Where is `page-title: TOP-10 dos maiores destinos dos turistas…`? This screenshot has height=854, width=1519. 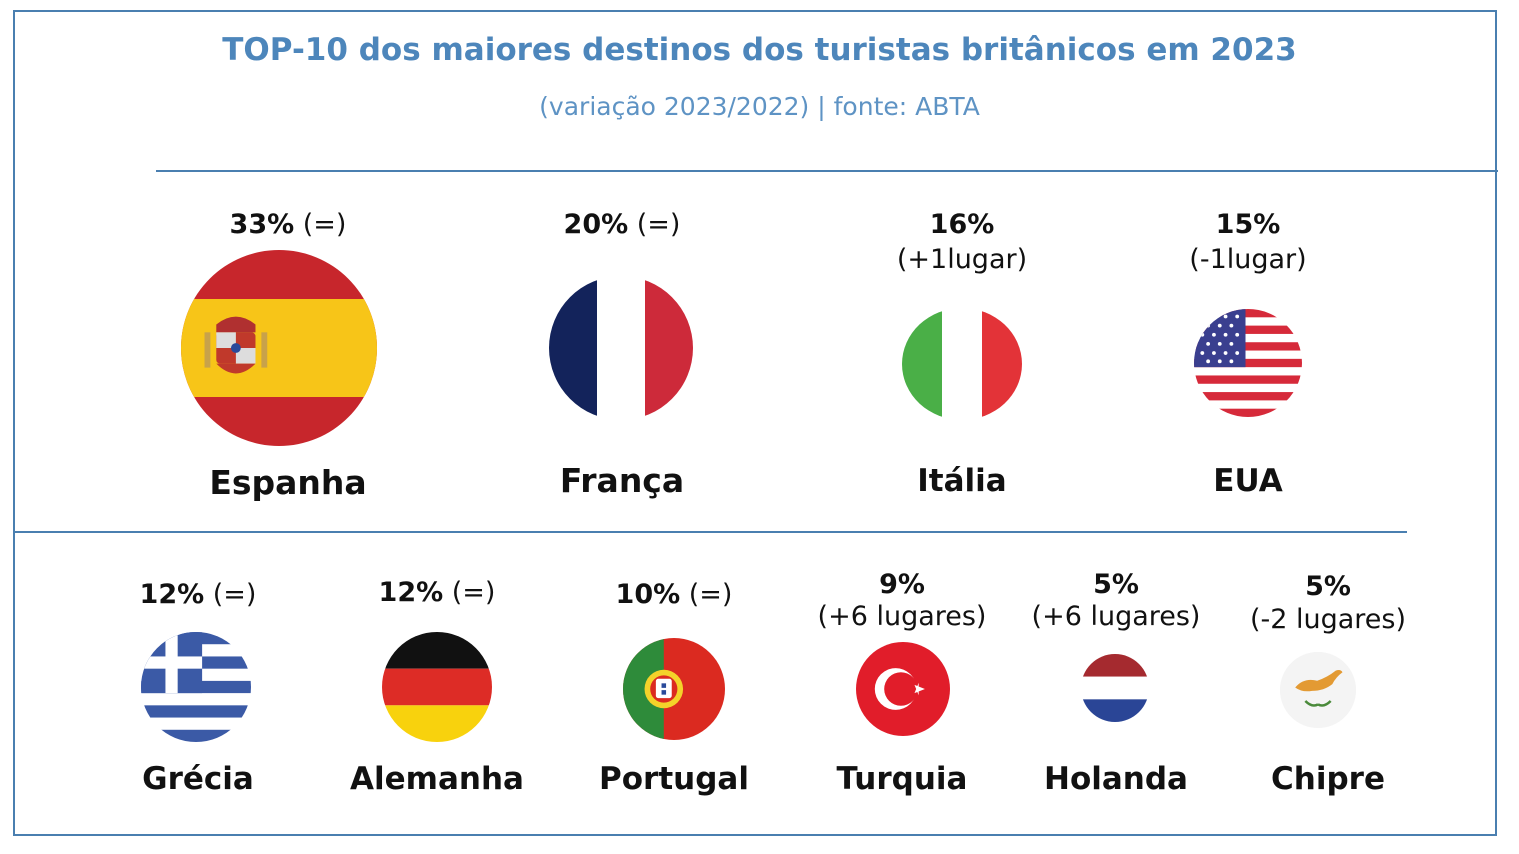
page-title: TOP-10 dos maiores destinos dos turistas… is located at coordinates (759, 50).